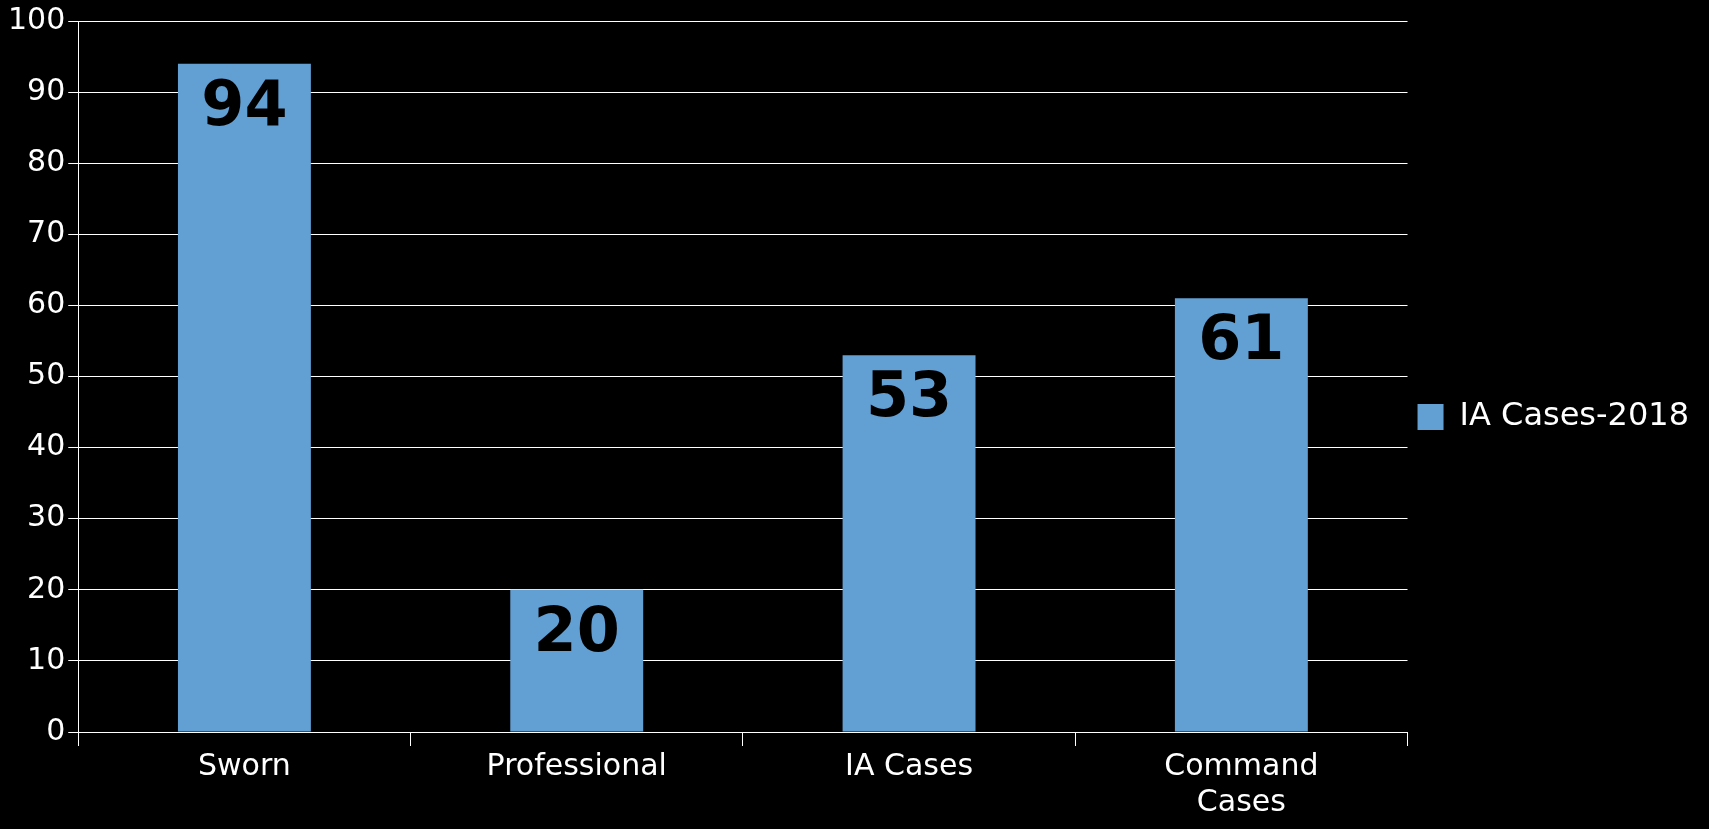 The width and height of the screenshot is (1709, 829). Describe the element at coordinates (46, 658) in the screenshot. I see `y-tick-label: 10` at that location.